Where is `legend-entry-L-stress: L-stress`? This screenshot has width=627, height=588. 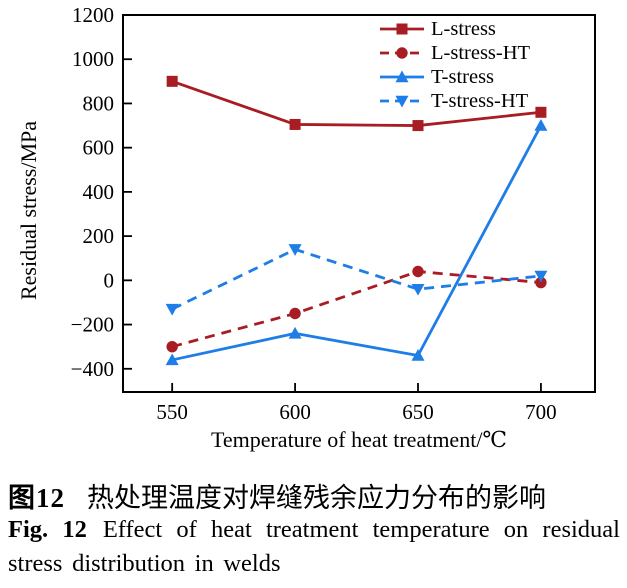 legend-entry-L-stress: L-stress is located at coordinates (438, 29).